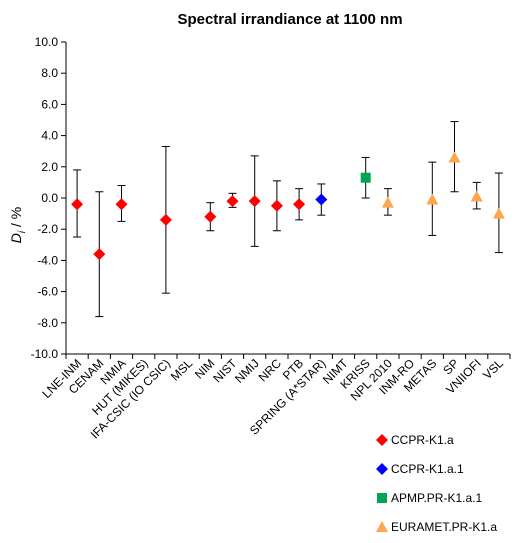 This screenshot has height=543, width=524. I want to click on series-ccpr-k1-a, so click(188, 232).